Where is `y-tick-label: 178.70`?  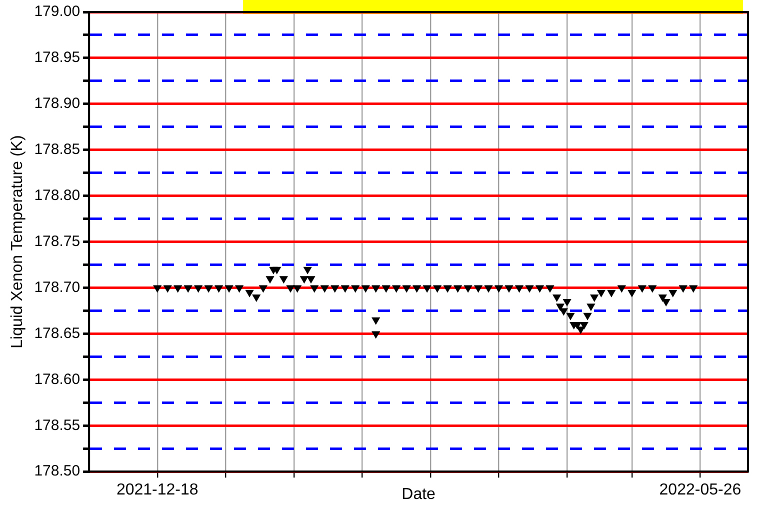 y-tick-label: 178.70 is located at coordinates (57, 287).